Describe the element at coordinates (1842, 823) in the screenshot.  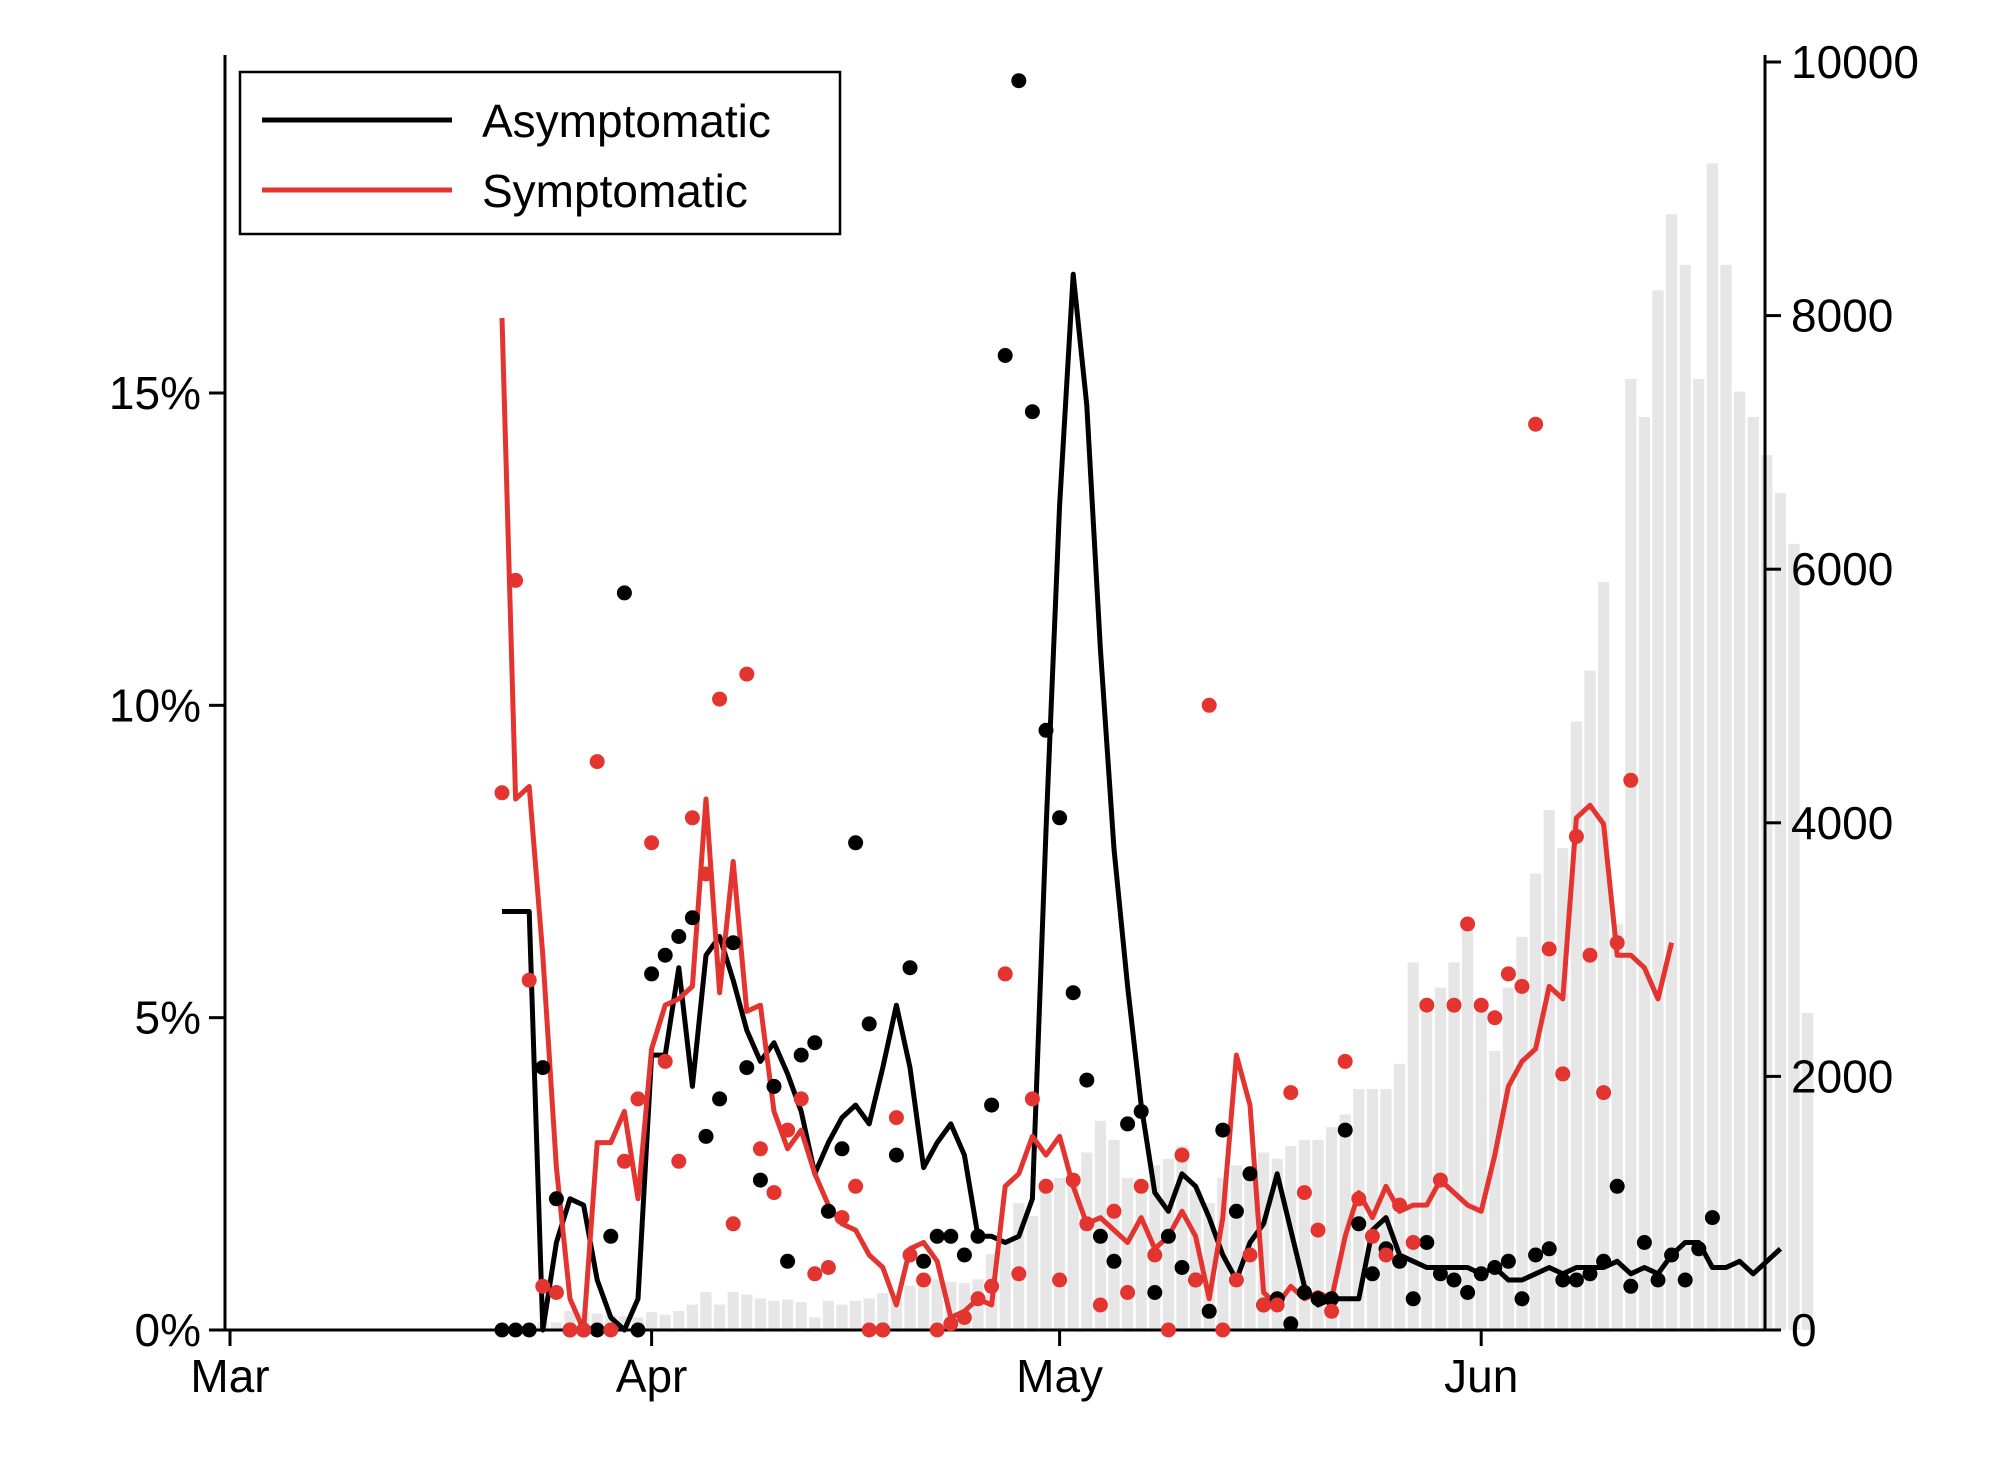
I see `right-y-tick-label: 4000` at that location.